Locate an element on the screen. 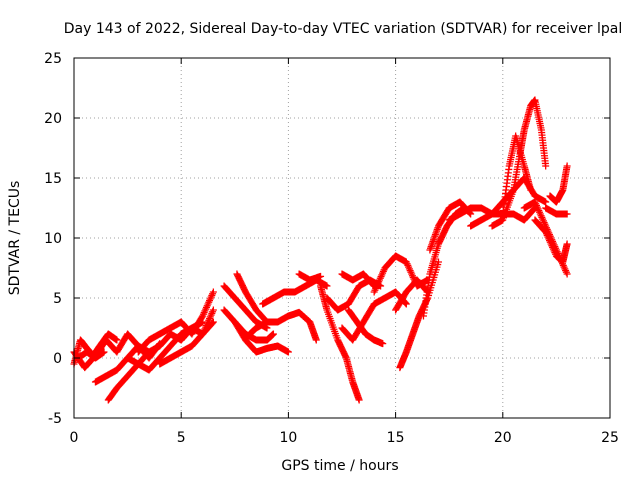  x-tick-label: 0 is located at coordinates (74, 438).